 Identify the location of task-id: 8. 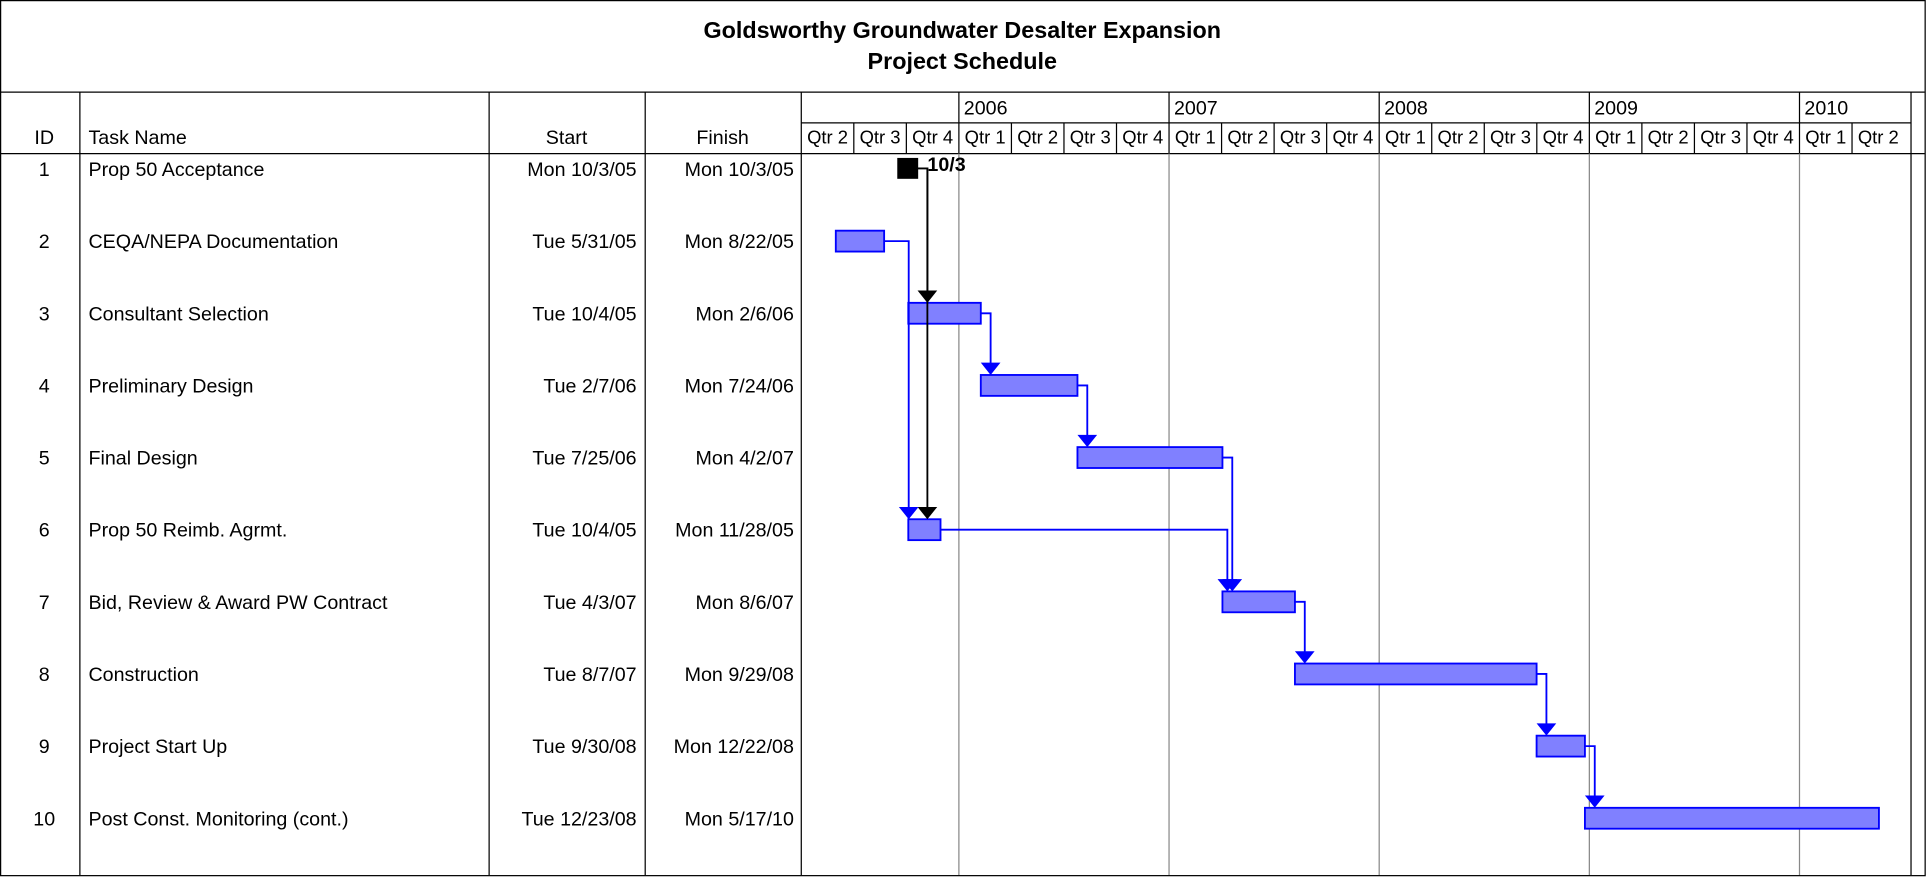
(44, 675).